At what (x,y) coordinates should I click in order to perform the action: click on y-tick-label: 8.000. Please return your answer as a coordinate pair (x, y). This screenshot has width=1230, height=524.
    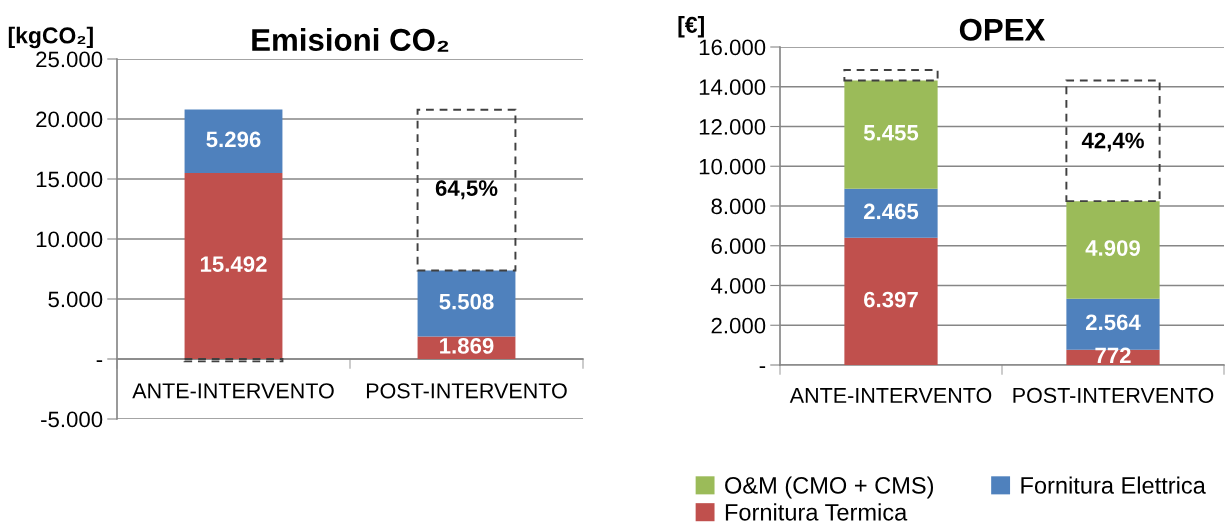
    Looking at the image, I should click on (738, 206).